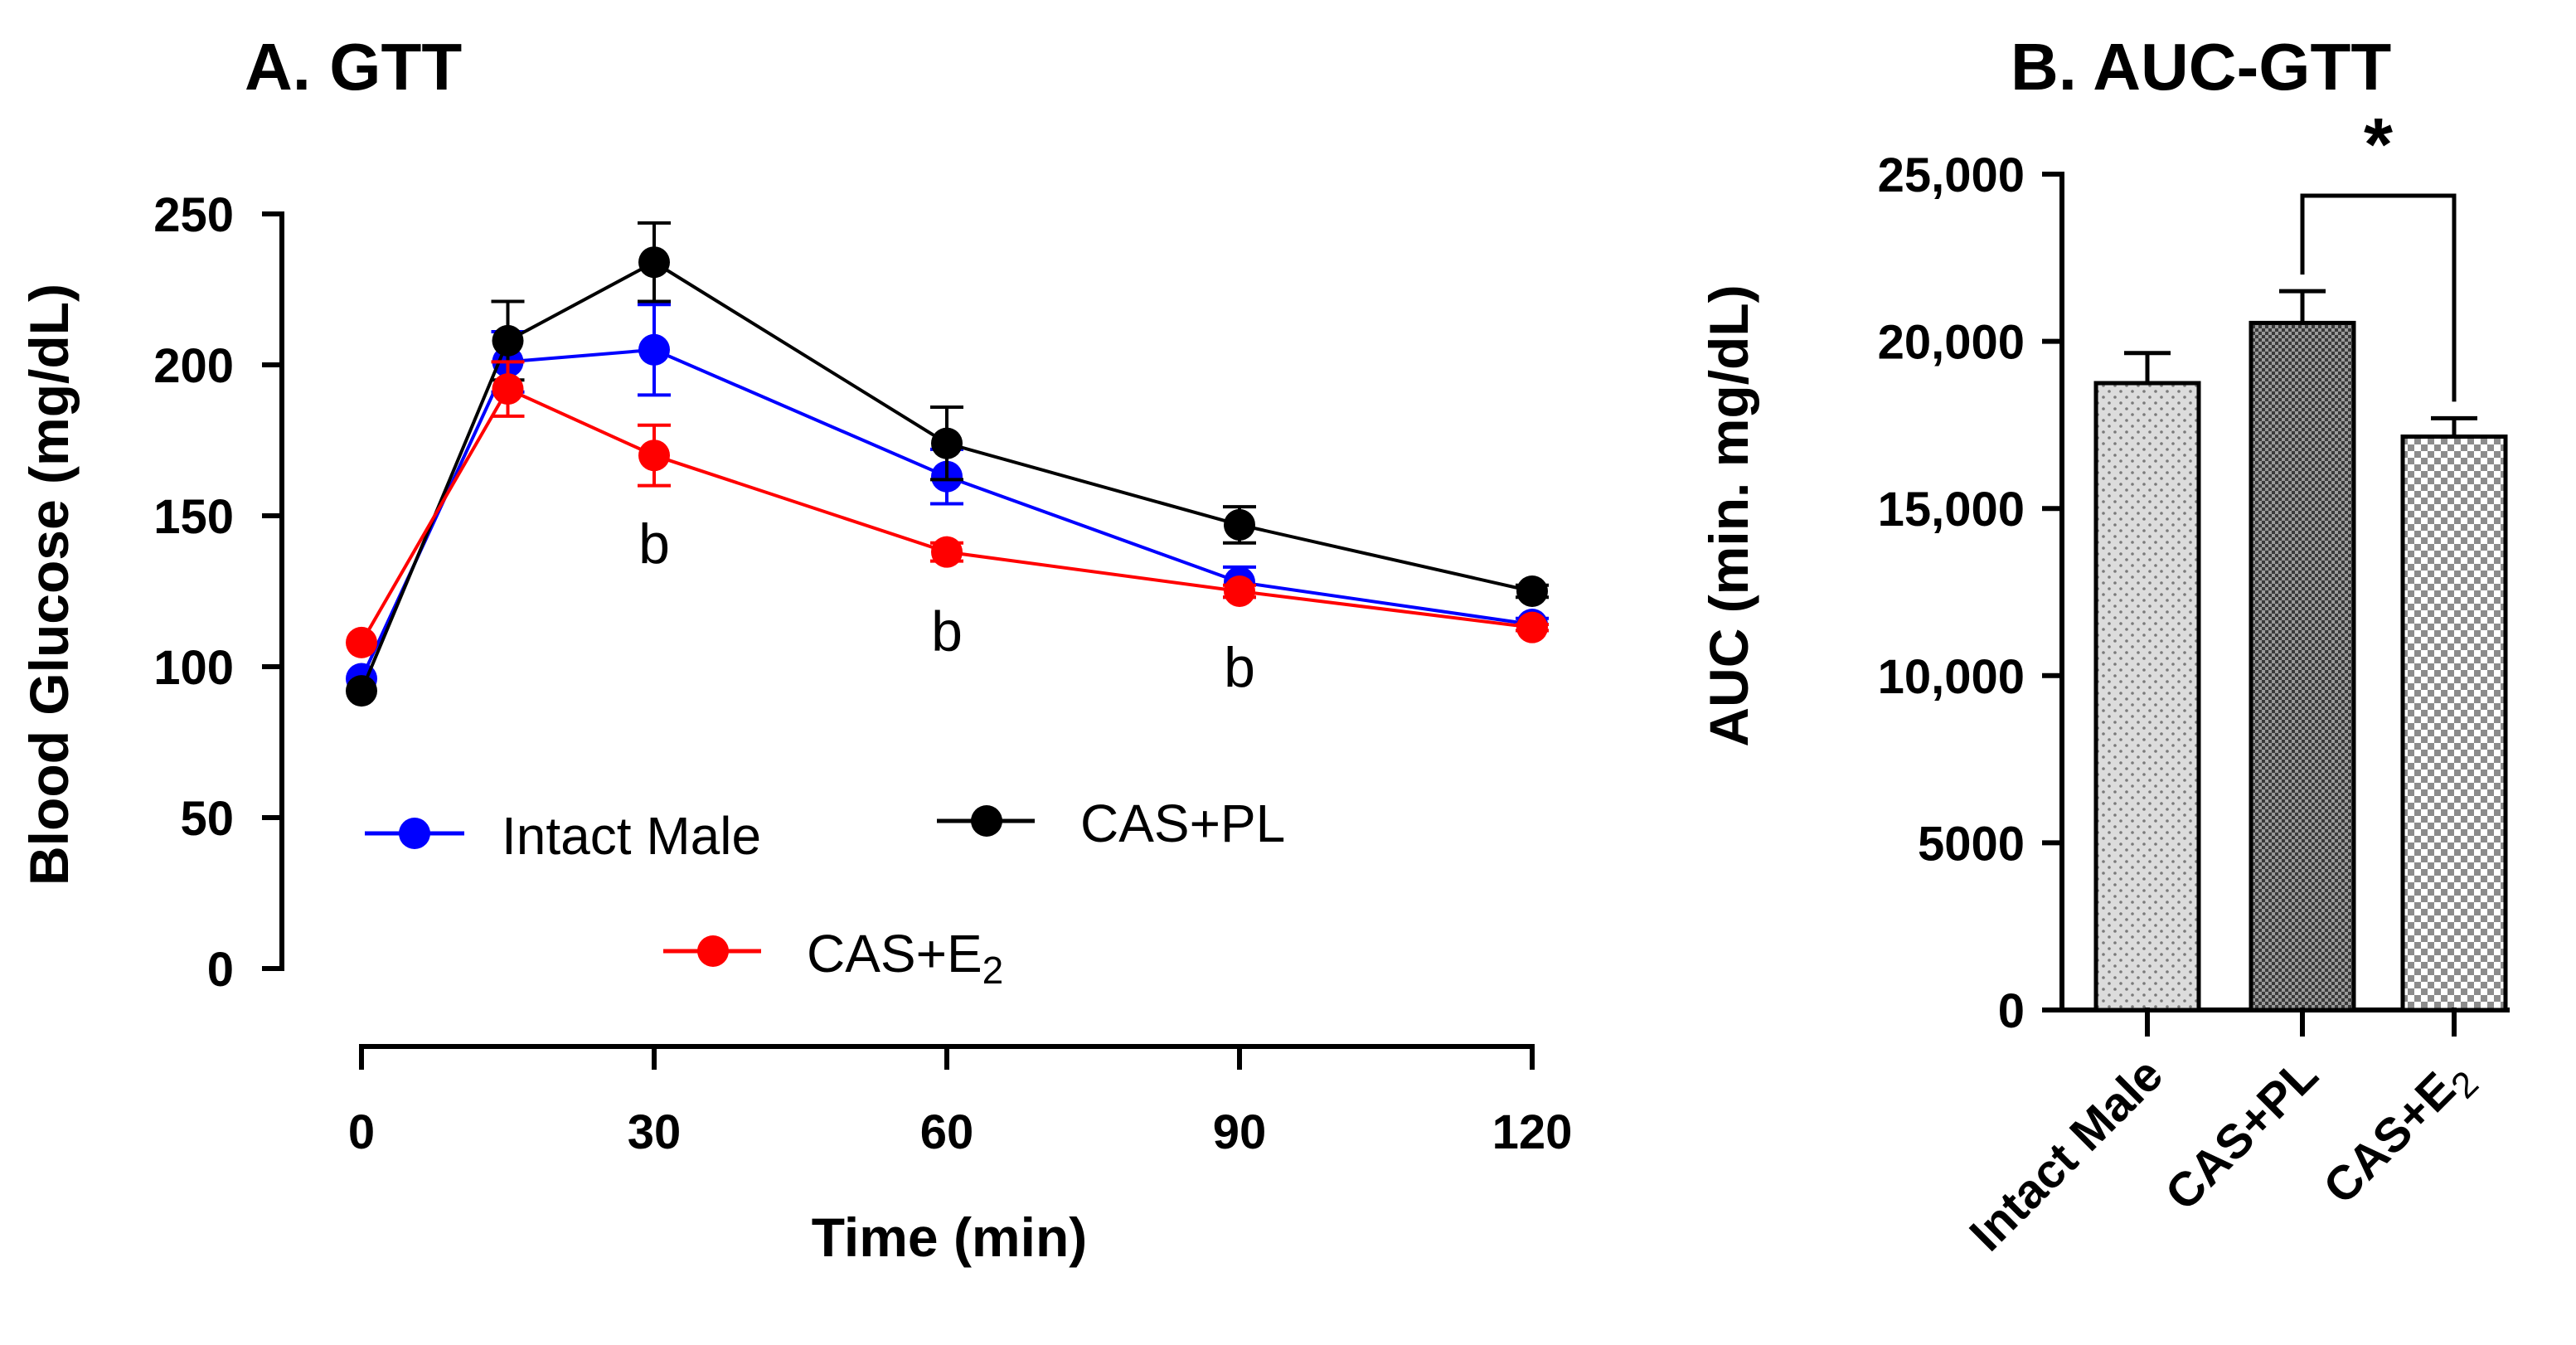  Describe the element at coordinates (949, 1237) in the screenshot. I see `gtt-x-axis-label: Time (min)` at that location.